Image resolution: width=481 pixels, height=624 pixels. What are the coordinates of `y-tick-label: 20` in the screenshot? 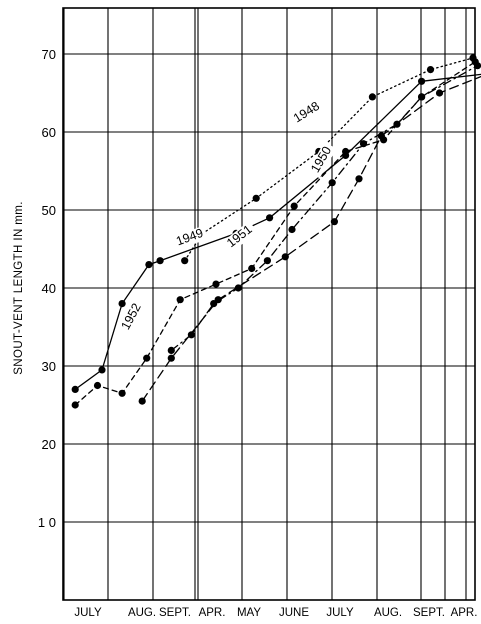 It's located at (49, 444).